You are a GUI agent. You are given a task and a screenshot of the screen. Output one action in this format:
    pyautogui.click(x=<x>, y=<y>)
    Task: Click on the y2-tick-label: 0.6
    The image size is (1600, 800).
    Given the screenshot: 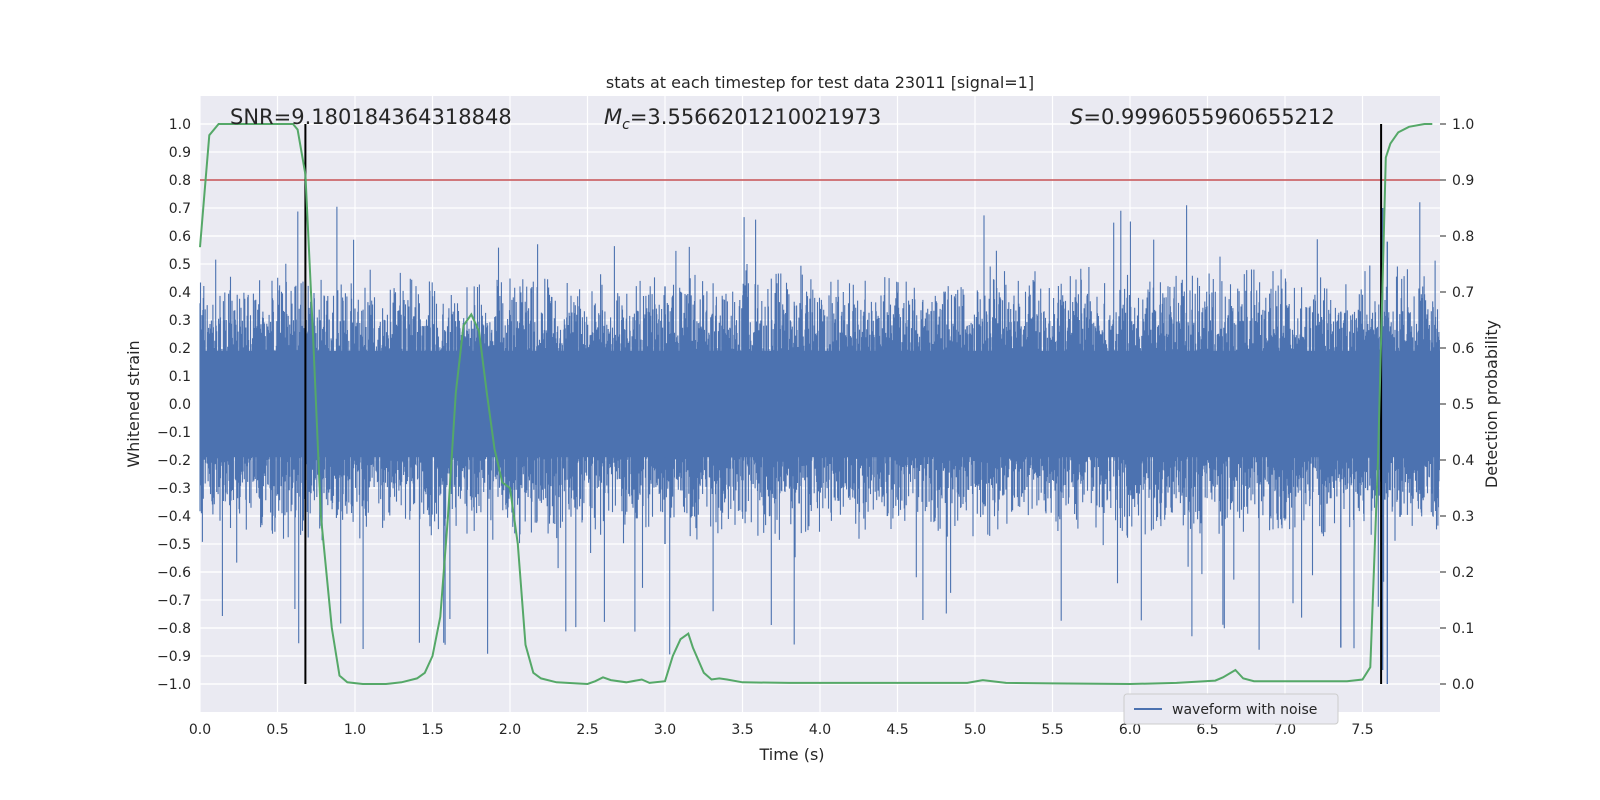 What is the action you would take?
    pyautogui.click(x=1463, y=349)
    